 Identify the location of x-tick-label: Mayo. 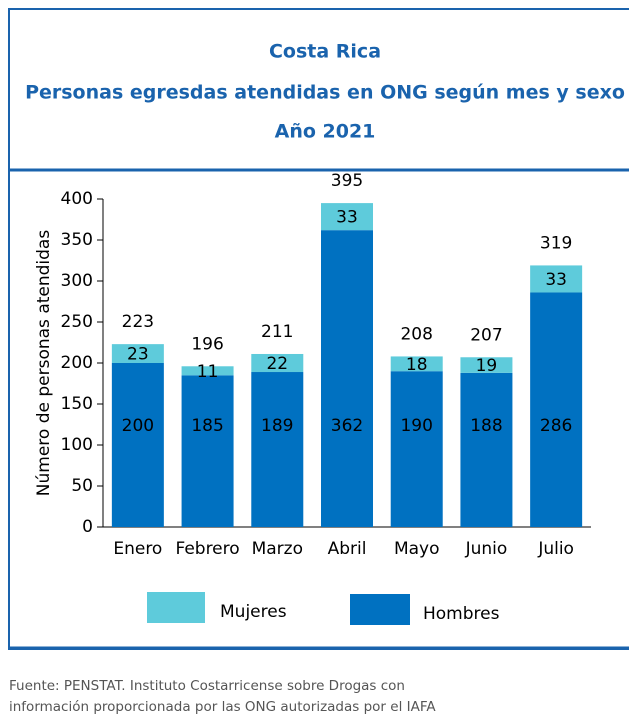
(417, 549).